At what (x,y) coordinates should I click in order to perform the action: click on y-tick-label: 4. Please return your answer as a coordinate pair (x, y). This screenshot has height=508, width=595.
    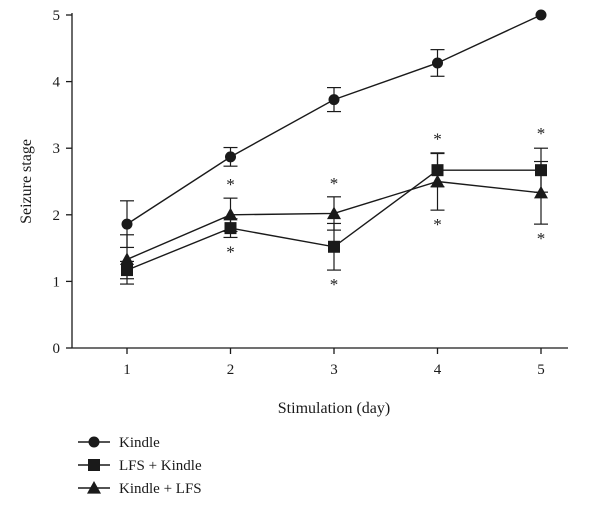
    Looking at the image, I should click on (57, 83).